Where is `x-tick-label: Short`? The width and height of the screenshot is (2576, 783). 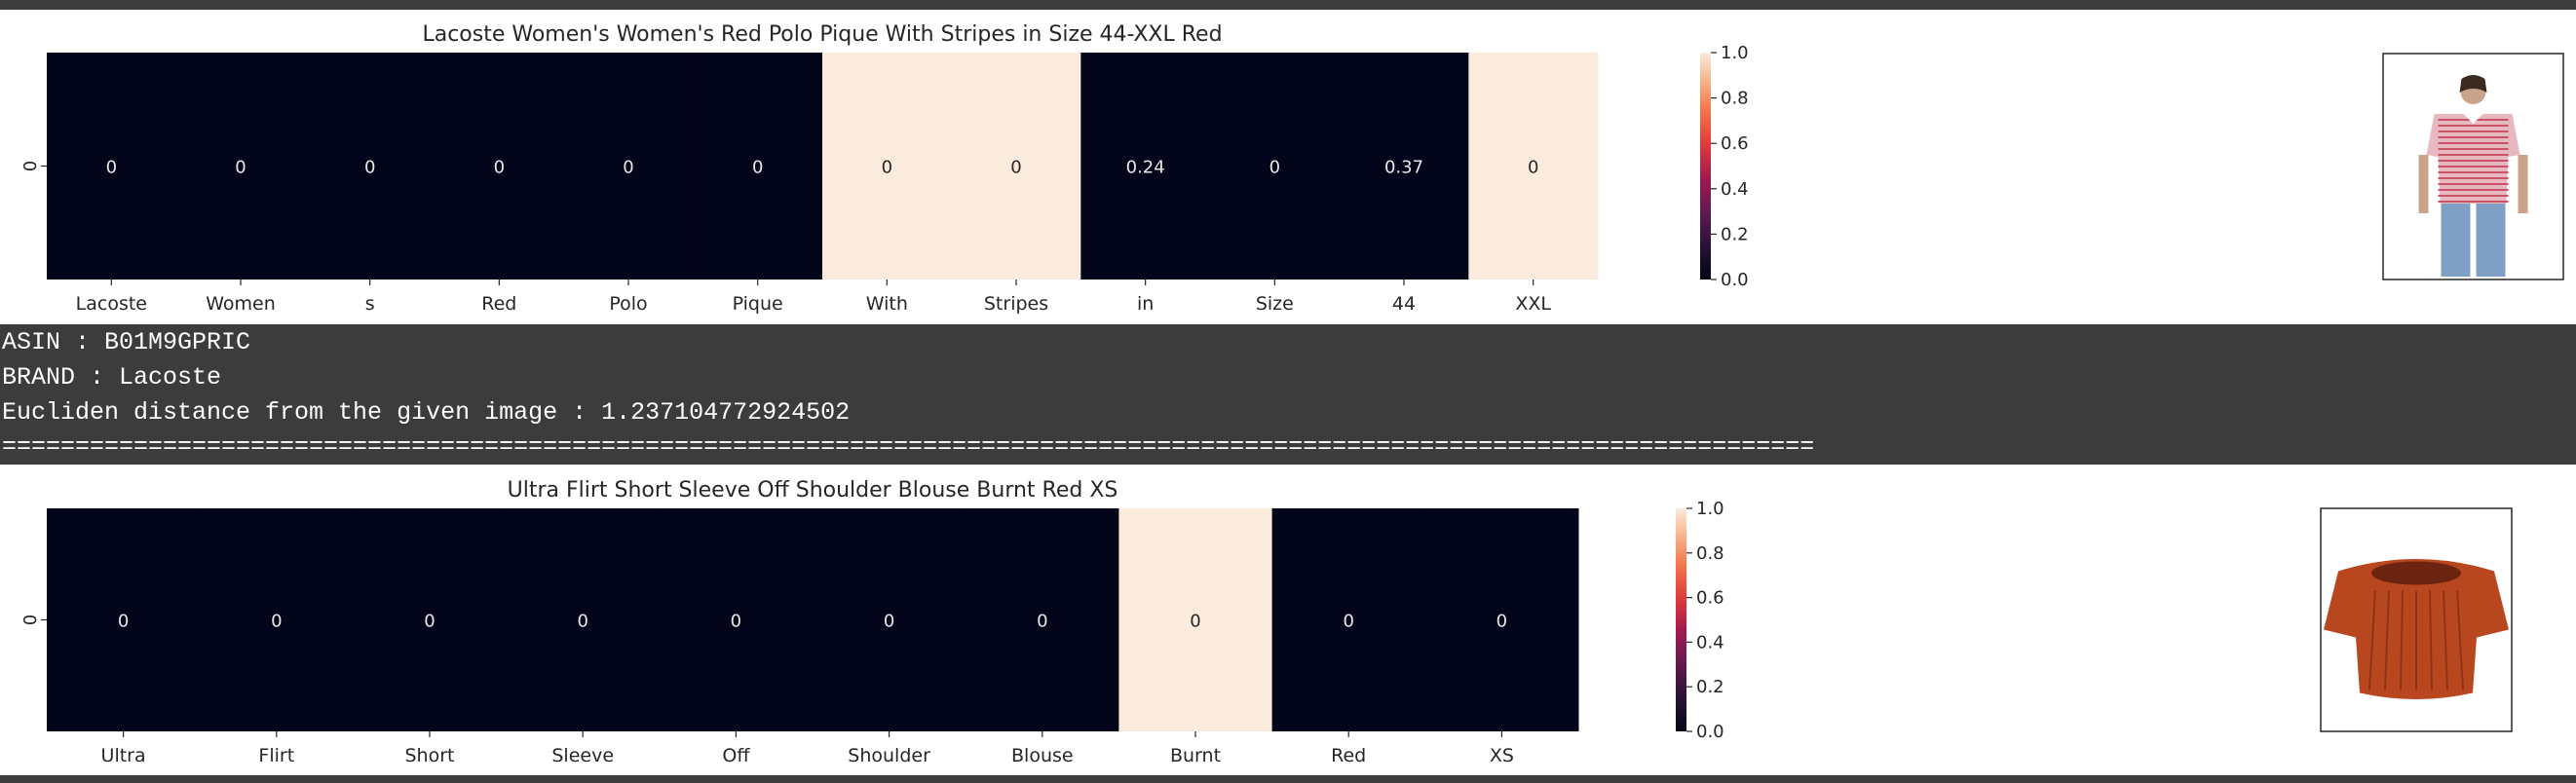 x-tick-label: Short is located at coordinates (430, 755).